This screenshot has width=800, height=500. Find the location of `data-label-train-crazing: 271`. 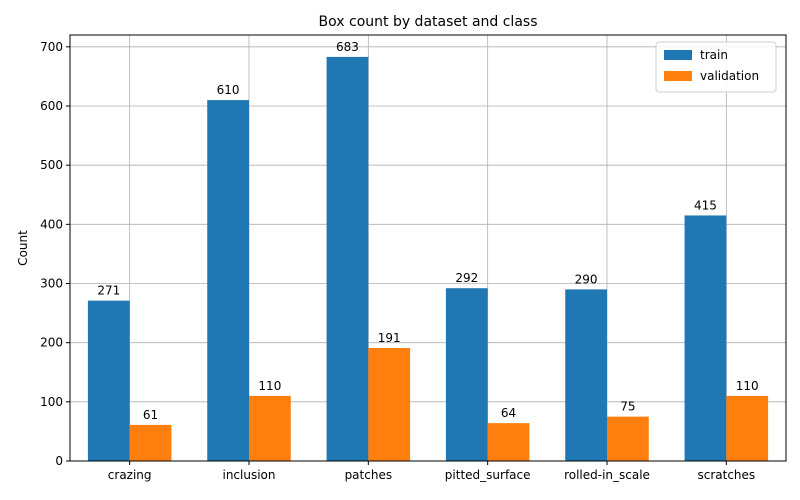

data-label-train-crazing: 271 is located at coordinates (108, 291).